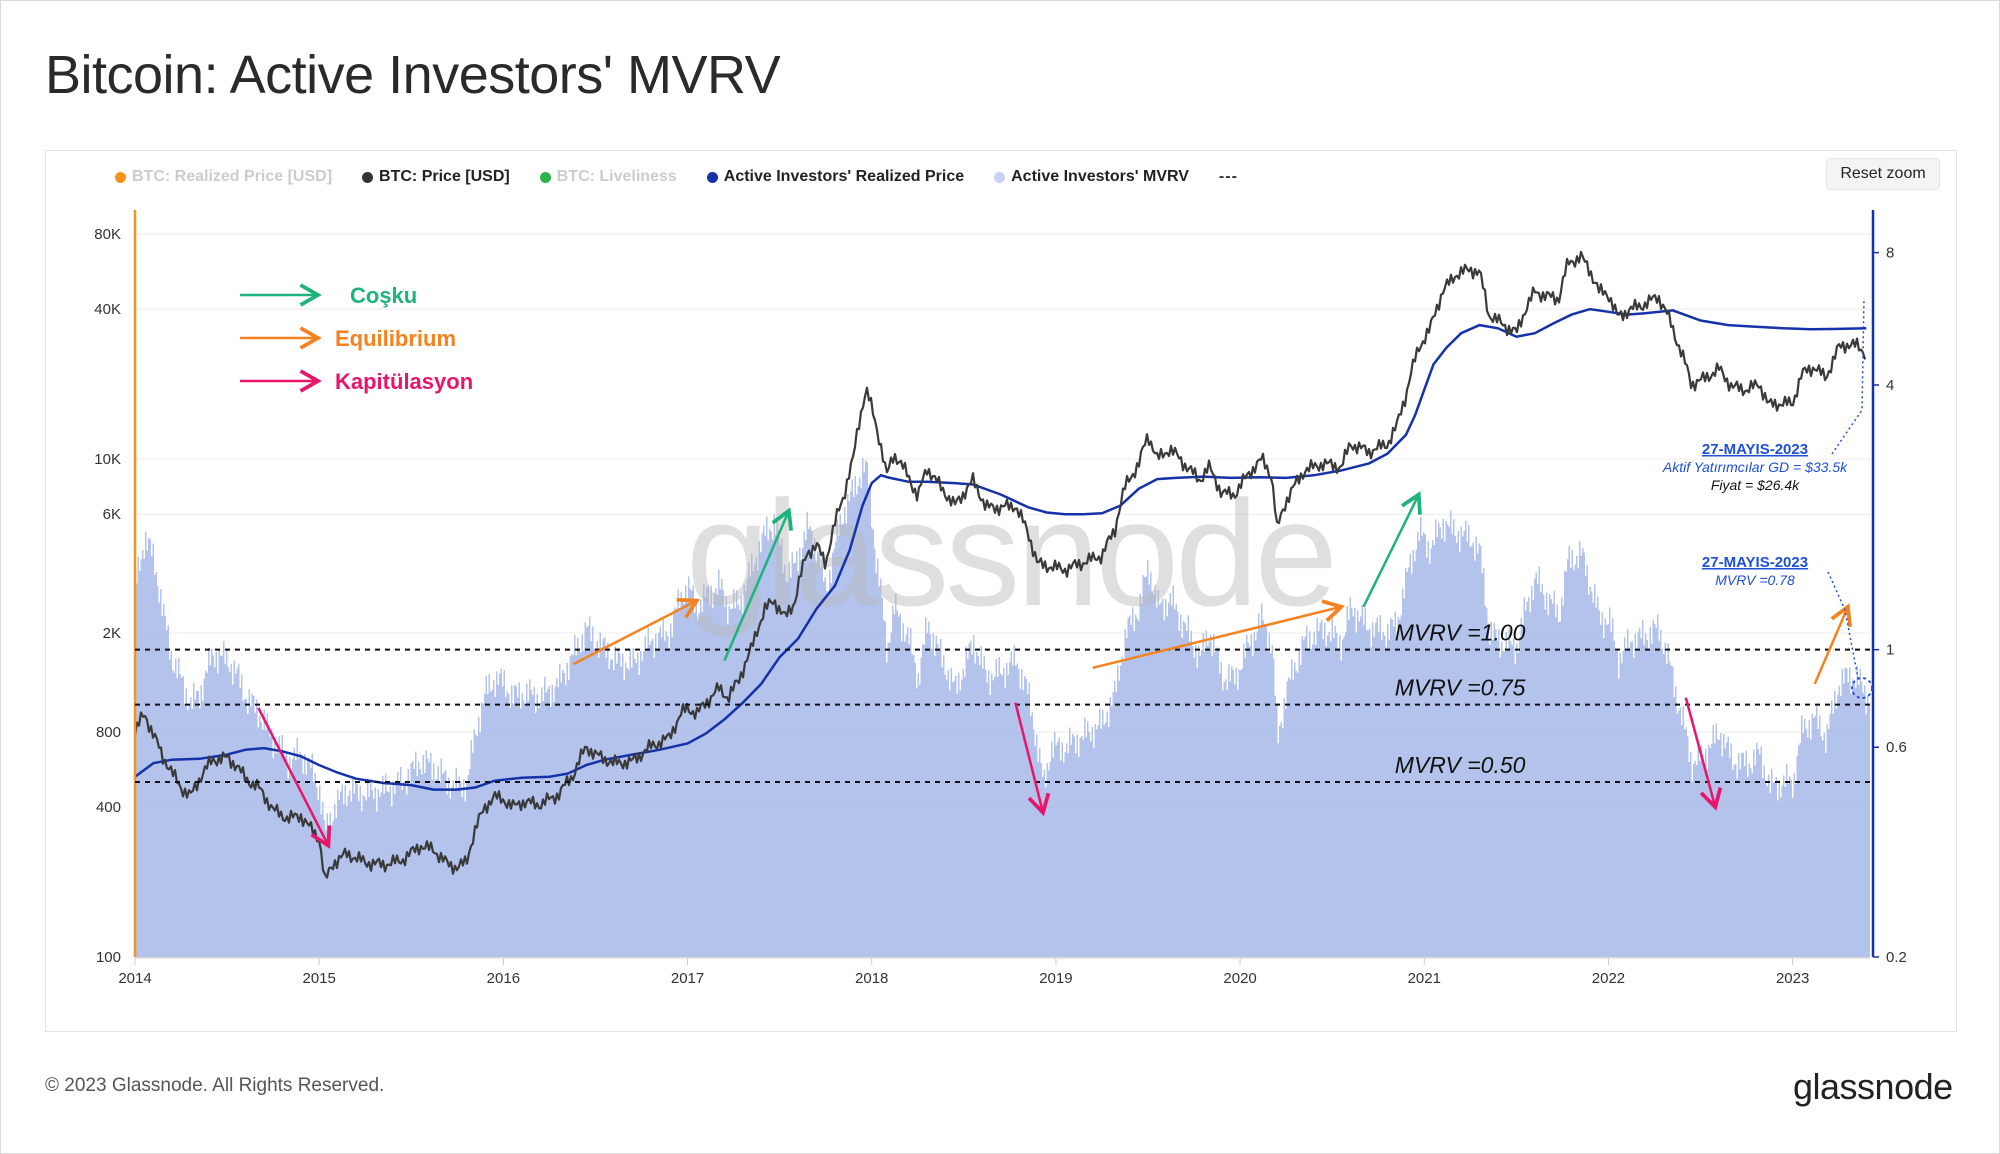 This screenshot has height=1154, width=2000. I want to click on reset-zoom-button: Reset zoom, so click(1883, 174).